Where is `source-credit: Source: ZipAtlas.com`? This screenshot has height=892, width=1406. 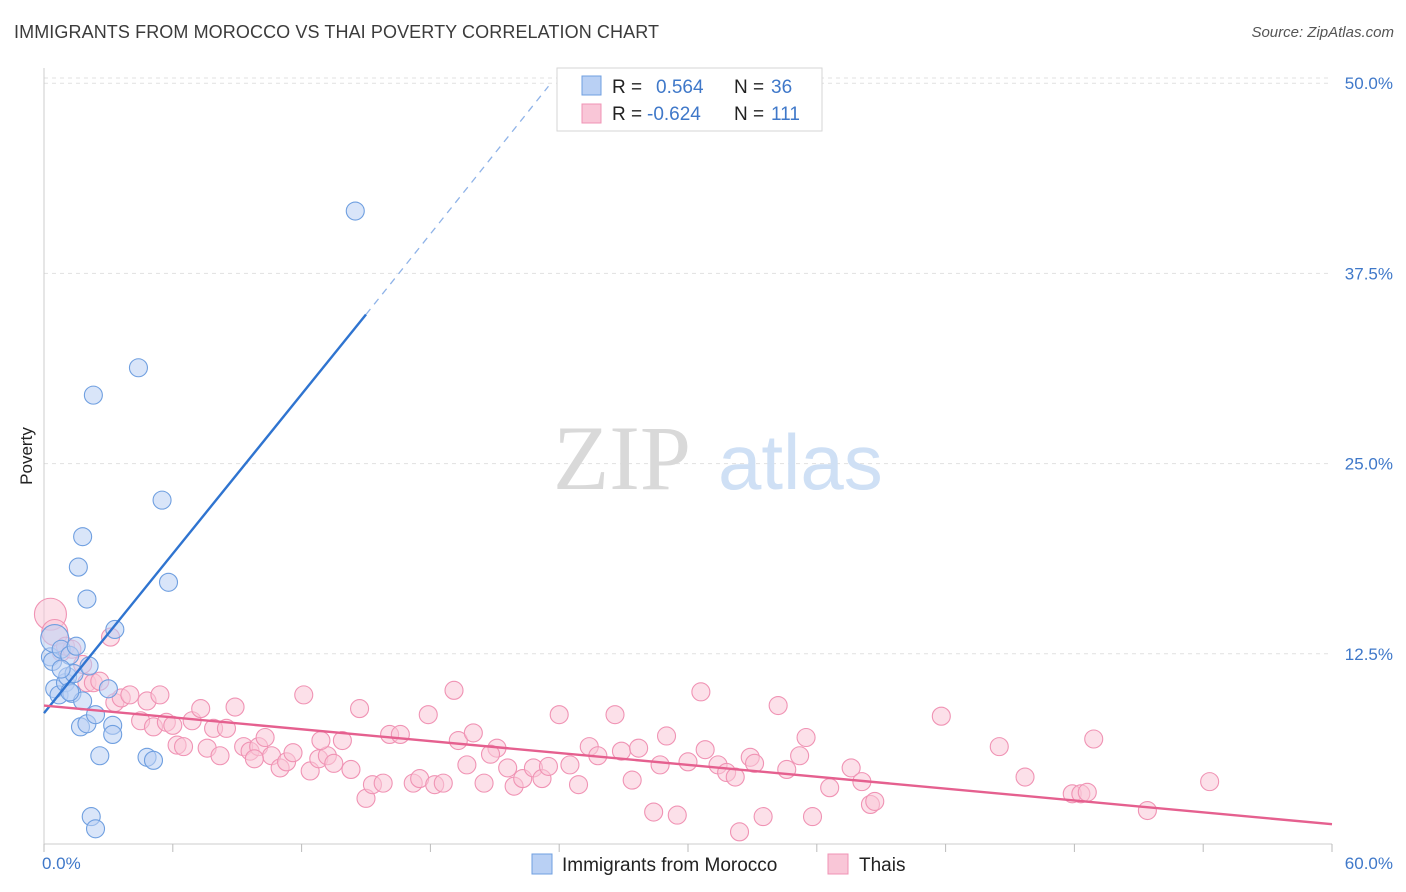
source-credit: Source: ZipAtlas.com is located at coordinates (1322, 32).